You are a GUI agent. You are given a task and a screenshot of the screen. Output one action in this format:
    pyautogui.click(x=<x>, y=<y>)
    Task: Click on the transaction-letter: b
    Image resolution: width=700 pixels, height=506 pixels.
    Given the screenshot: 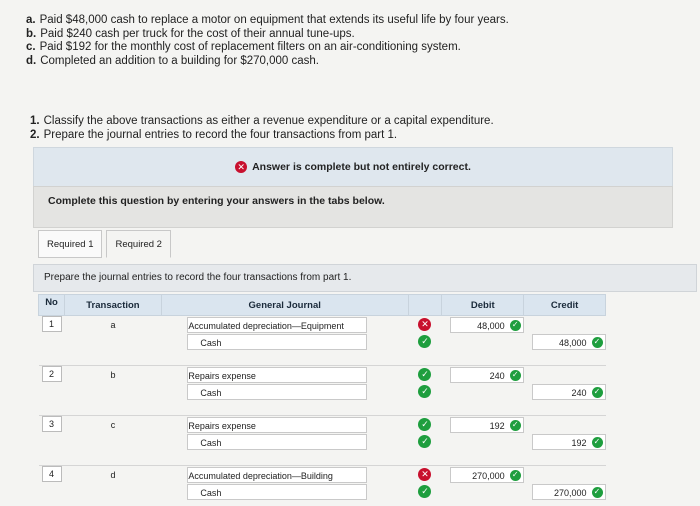 What is the action you would take?
    pyautogui.click(x=113, y=374)
    